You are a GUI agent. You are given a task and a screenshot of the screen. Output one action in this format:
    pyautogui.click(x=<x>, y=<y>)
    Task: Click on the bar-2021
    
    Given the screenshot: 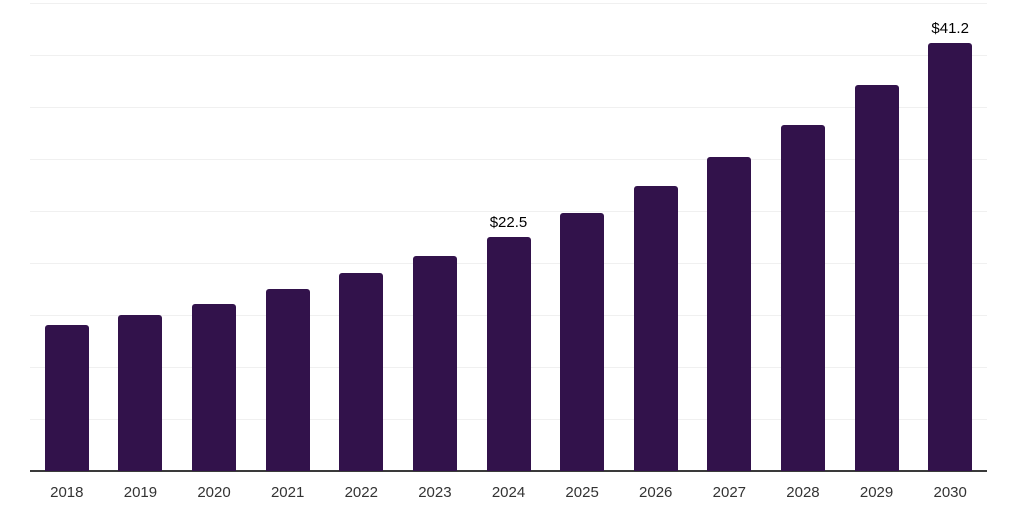 What is the action you would take?
    pyautogui.click(x=287, y=380)
    